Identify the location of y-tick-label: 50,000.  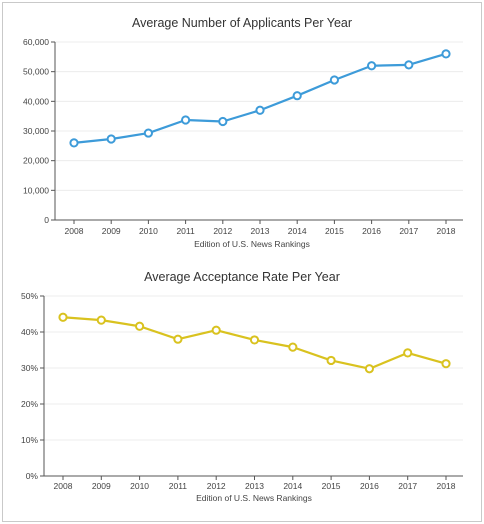
(36, 72).